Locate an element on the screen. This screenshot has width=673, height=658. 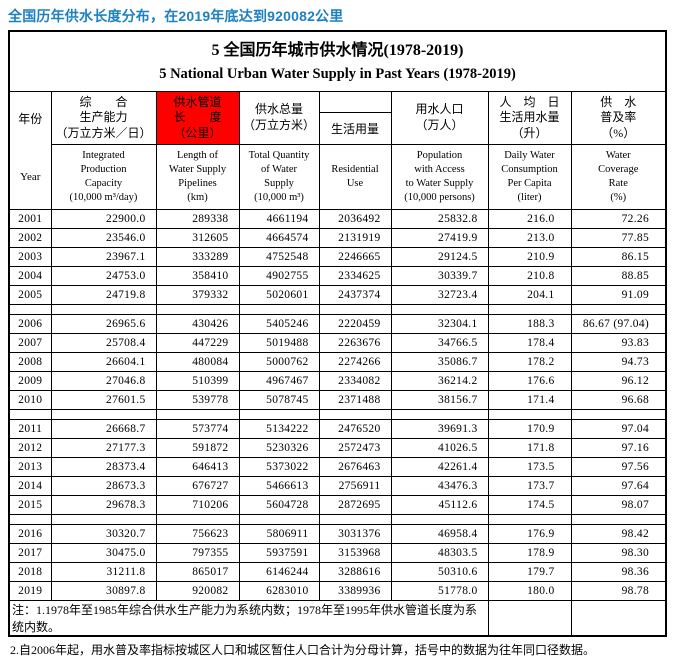
data-cell: 27419.9 is located at coordinates (439, 238).